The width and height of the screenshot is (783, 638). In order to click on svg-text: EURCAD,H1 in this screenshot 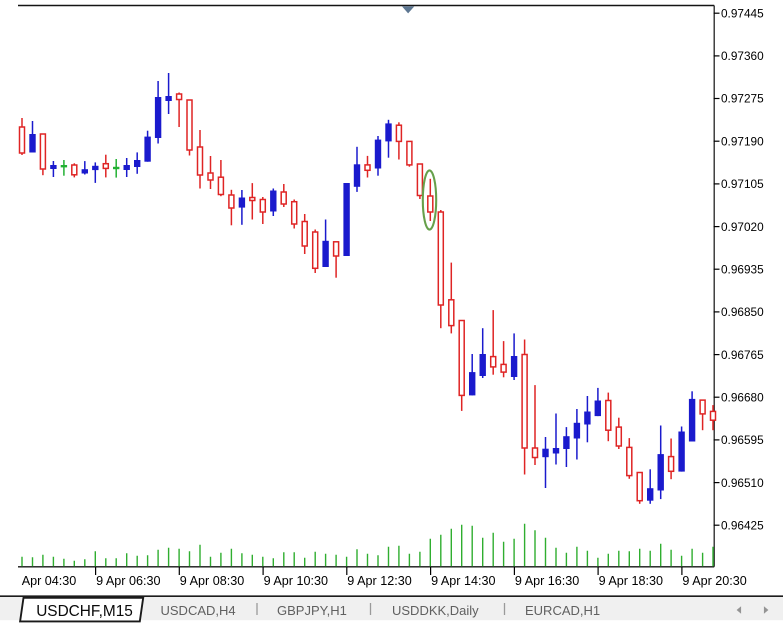, I will do `click(562, 610)`.